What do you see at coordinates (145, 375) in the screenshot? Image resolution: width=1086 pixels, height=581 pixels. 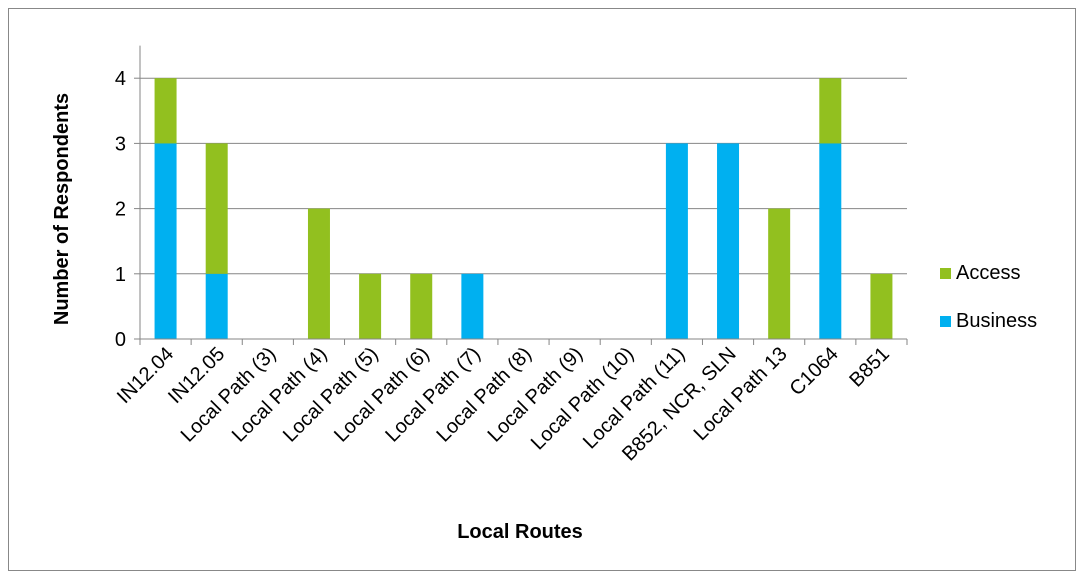 I see `x-tick-label: IN12.04` at bounding box center [145, 375].